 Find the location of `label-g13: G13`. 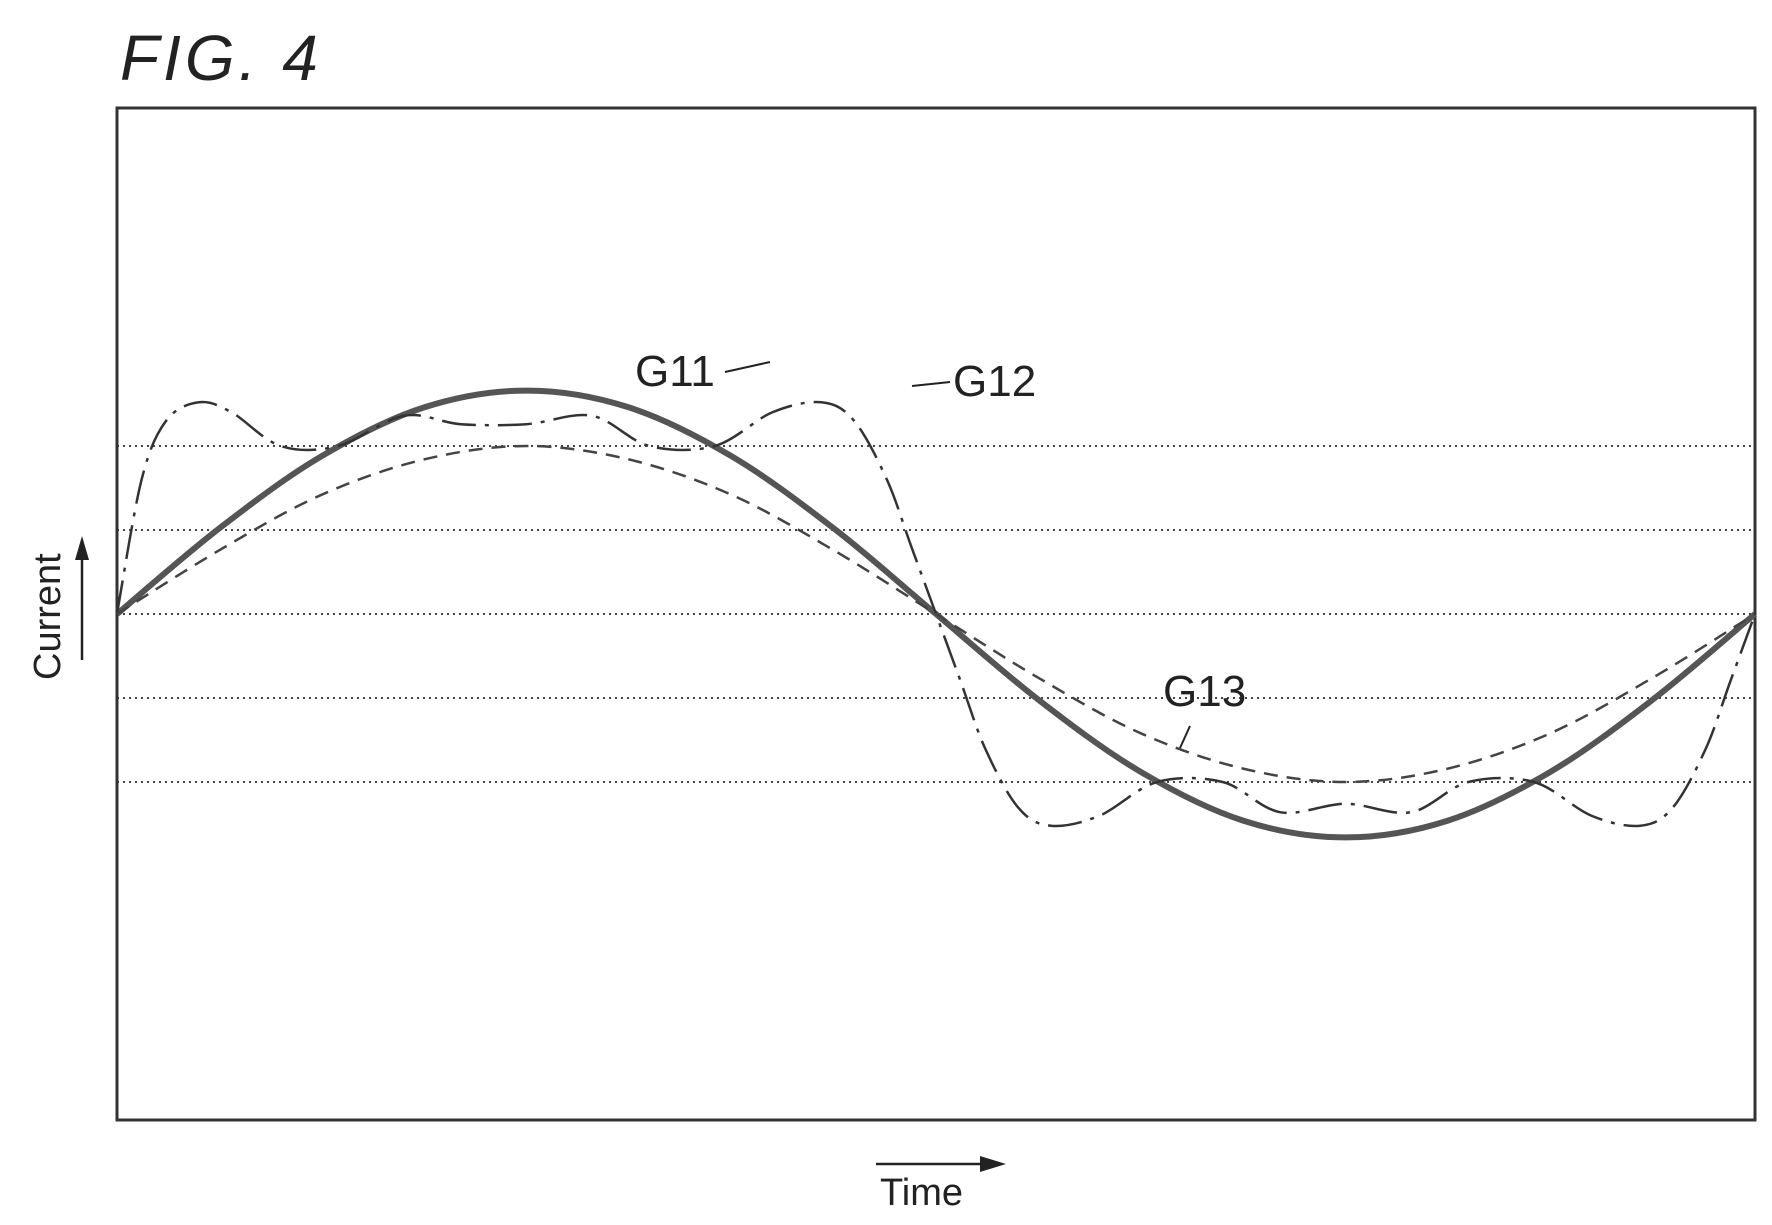

label-g13: G13 is located at coordinates (1204, 708).